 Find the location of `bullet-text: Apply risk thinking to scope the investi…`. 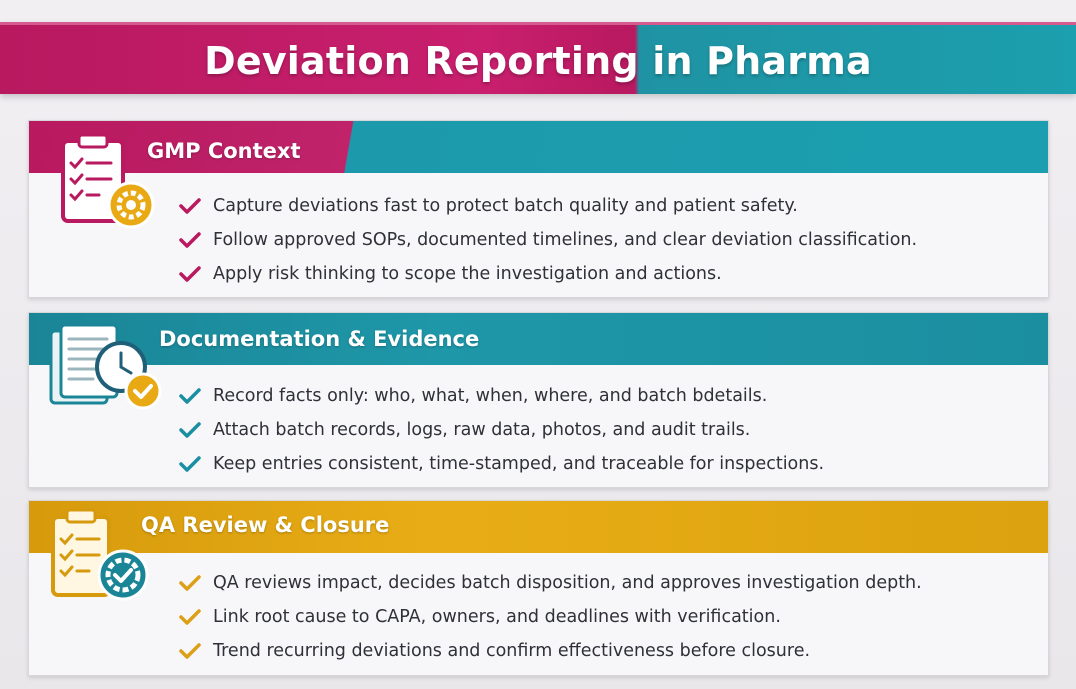

bullet-text: Apply risk thinking to scope the investi… is located at coordinates (467, 274).